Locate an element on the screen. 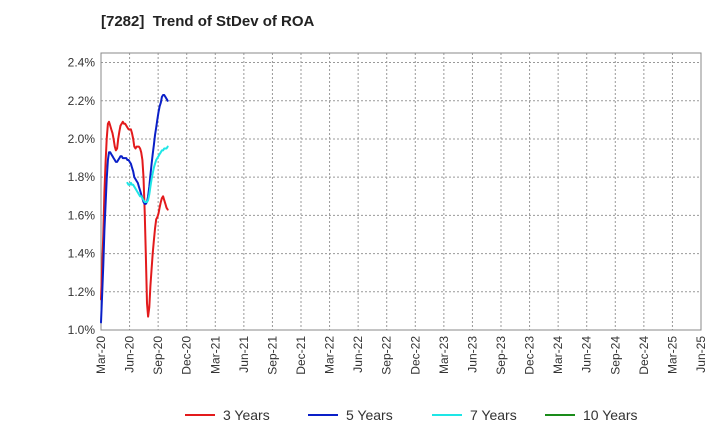 Image resolution: width=720 pixels, height=440 pixels. y-tick-label: 1.8% is located at coordinates (82, 177).